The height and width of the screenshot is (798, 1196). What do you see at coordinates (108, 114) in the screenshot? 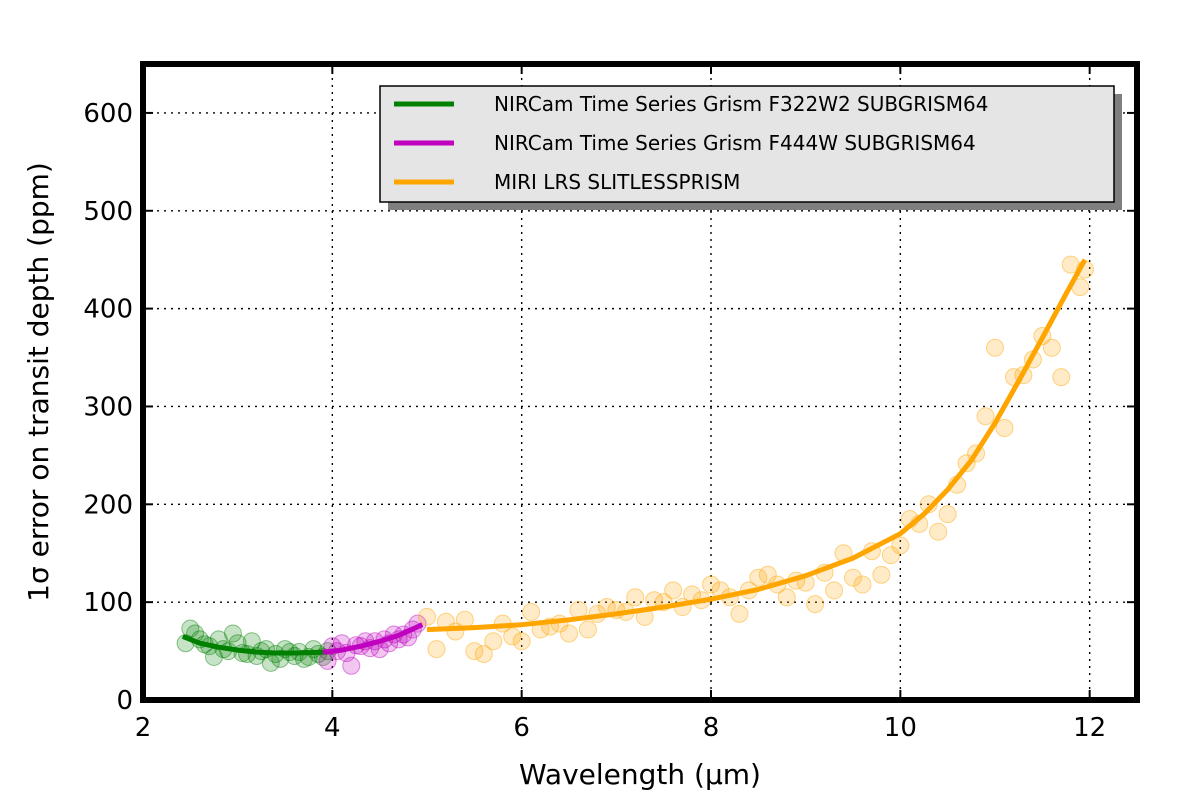
I see `y-tick-label: 600` at bounding box center [108, 114].